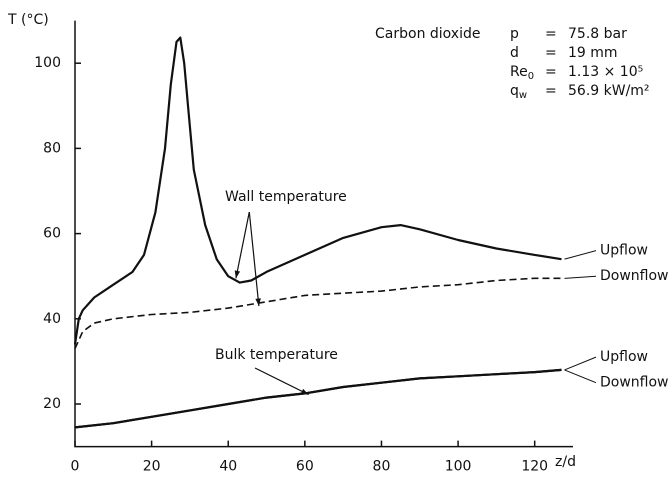  What do you see at coordinates (47, 63) in the screenshot?
I see `y-tick-label: 100` at bounding box center [47, 63].